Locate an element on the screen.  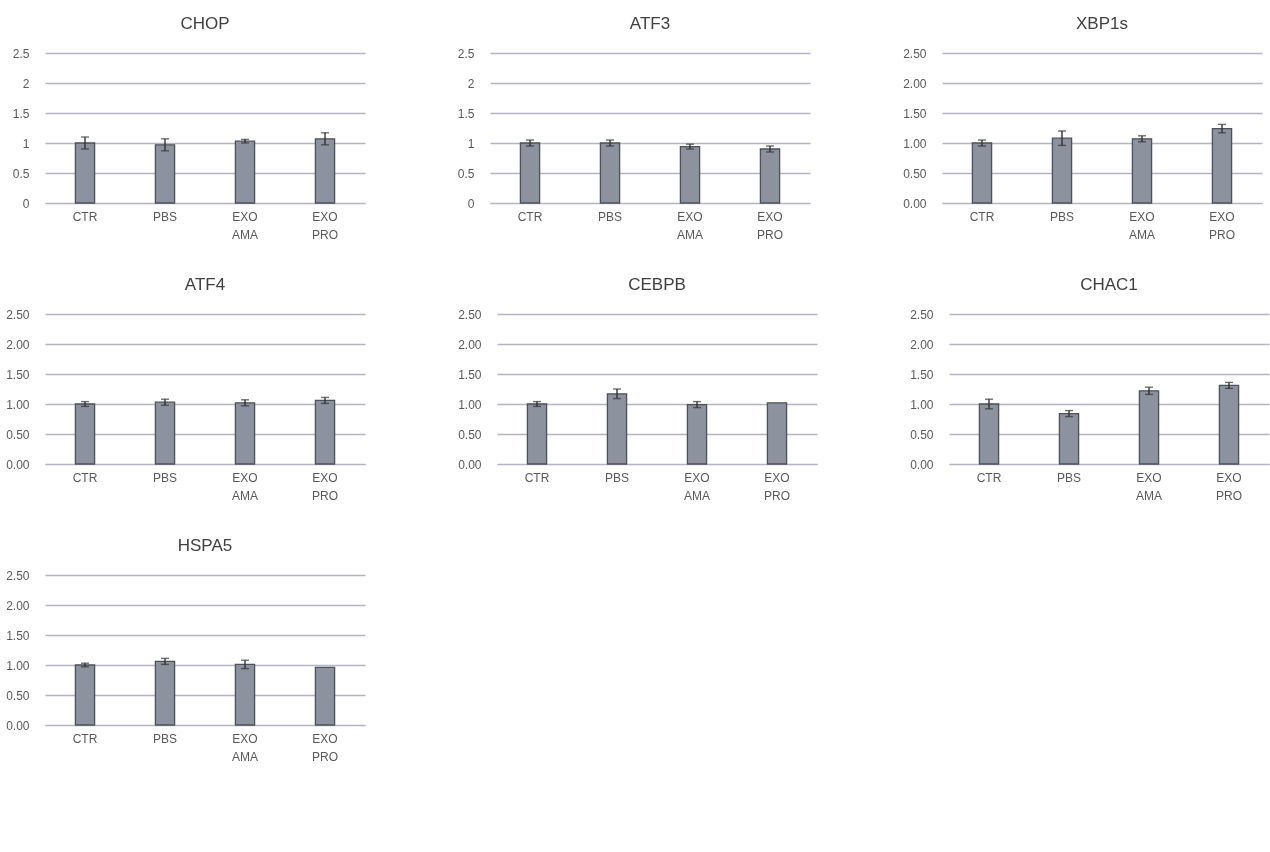
chart-title: HSPA5 is located at coordinates (205, 545).